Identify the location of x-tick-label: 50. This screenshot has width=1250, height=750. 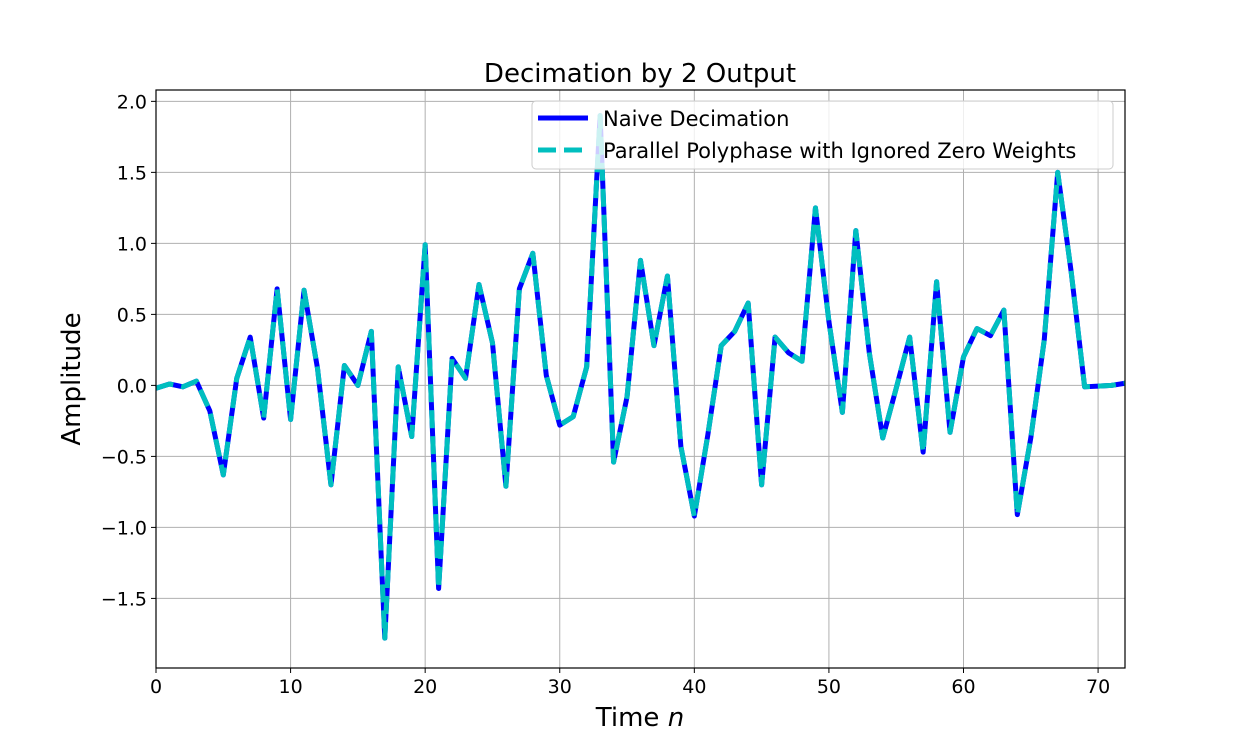
(829, 687).